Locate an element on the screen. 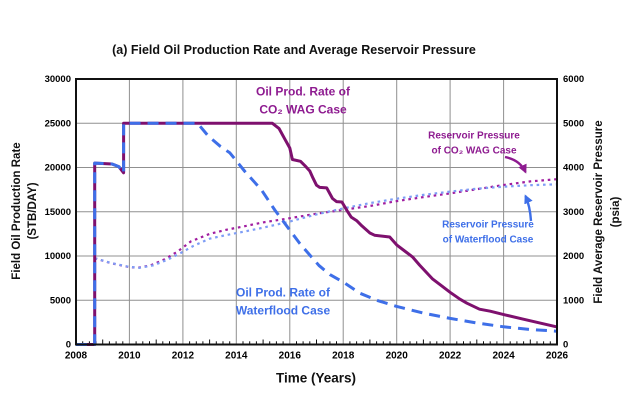  wag-pressure-arrow is located at coordinates (515, 164).